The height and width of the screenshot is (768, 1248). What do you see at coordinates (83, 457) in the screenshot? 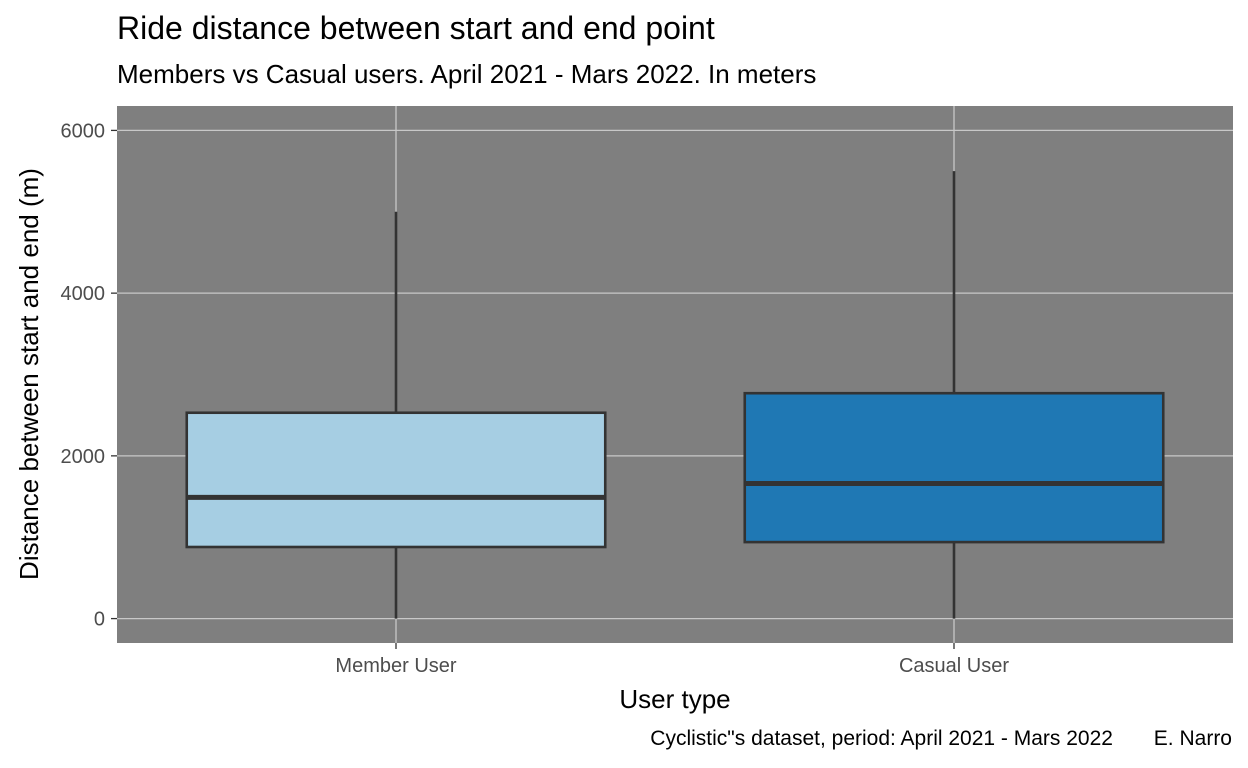
I see `y-tick-label: 2000` at bounding box center [83, 457].